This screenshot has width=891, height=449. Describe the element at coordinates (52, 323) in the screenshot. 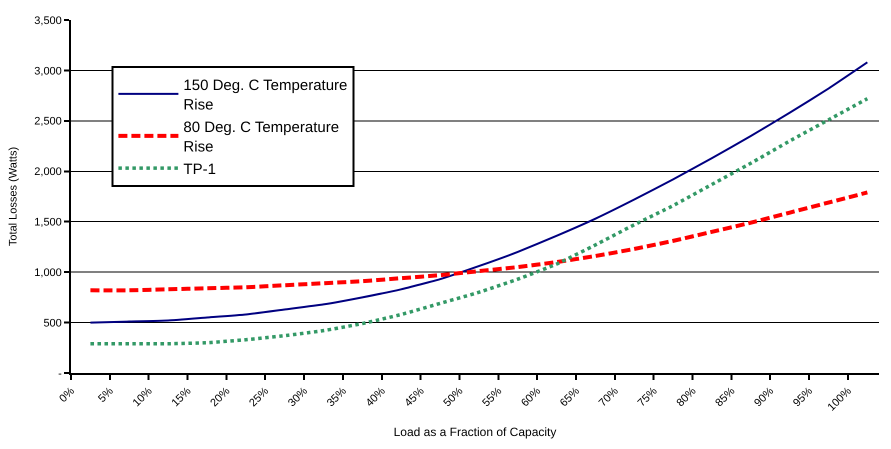

I see `y-tick-label: 500` at that location.